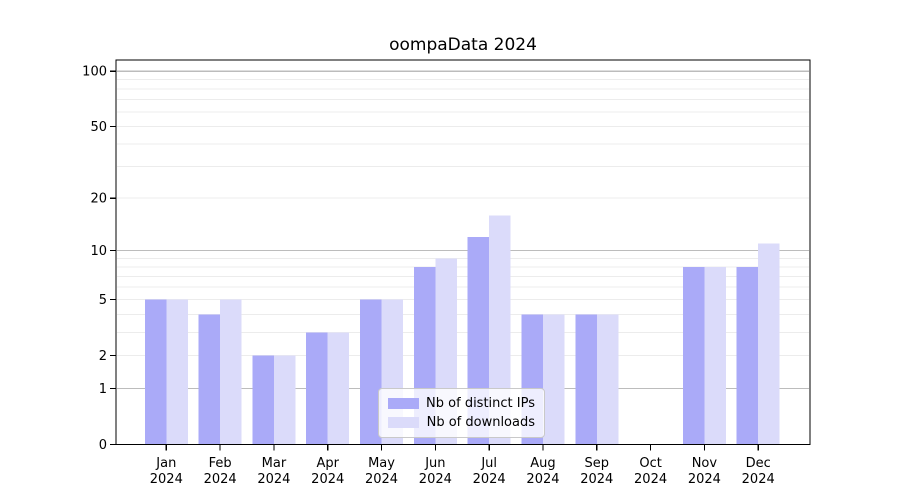  Describe the element at coordinates (715, 355) in the screenshot. I see `bar-downloads-nov` at that location.